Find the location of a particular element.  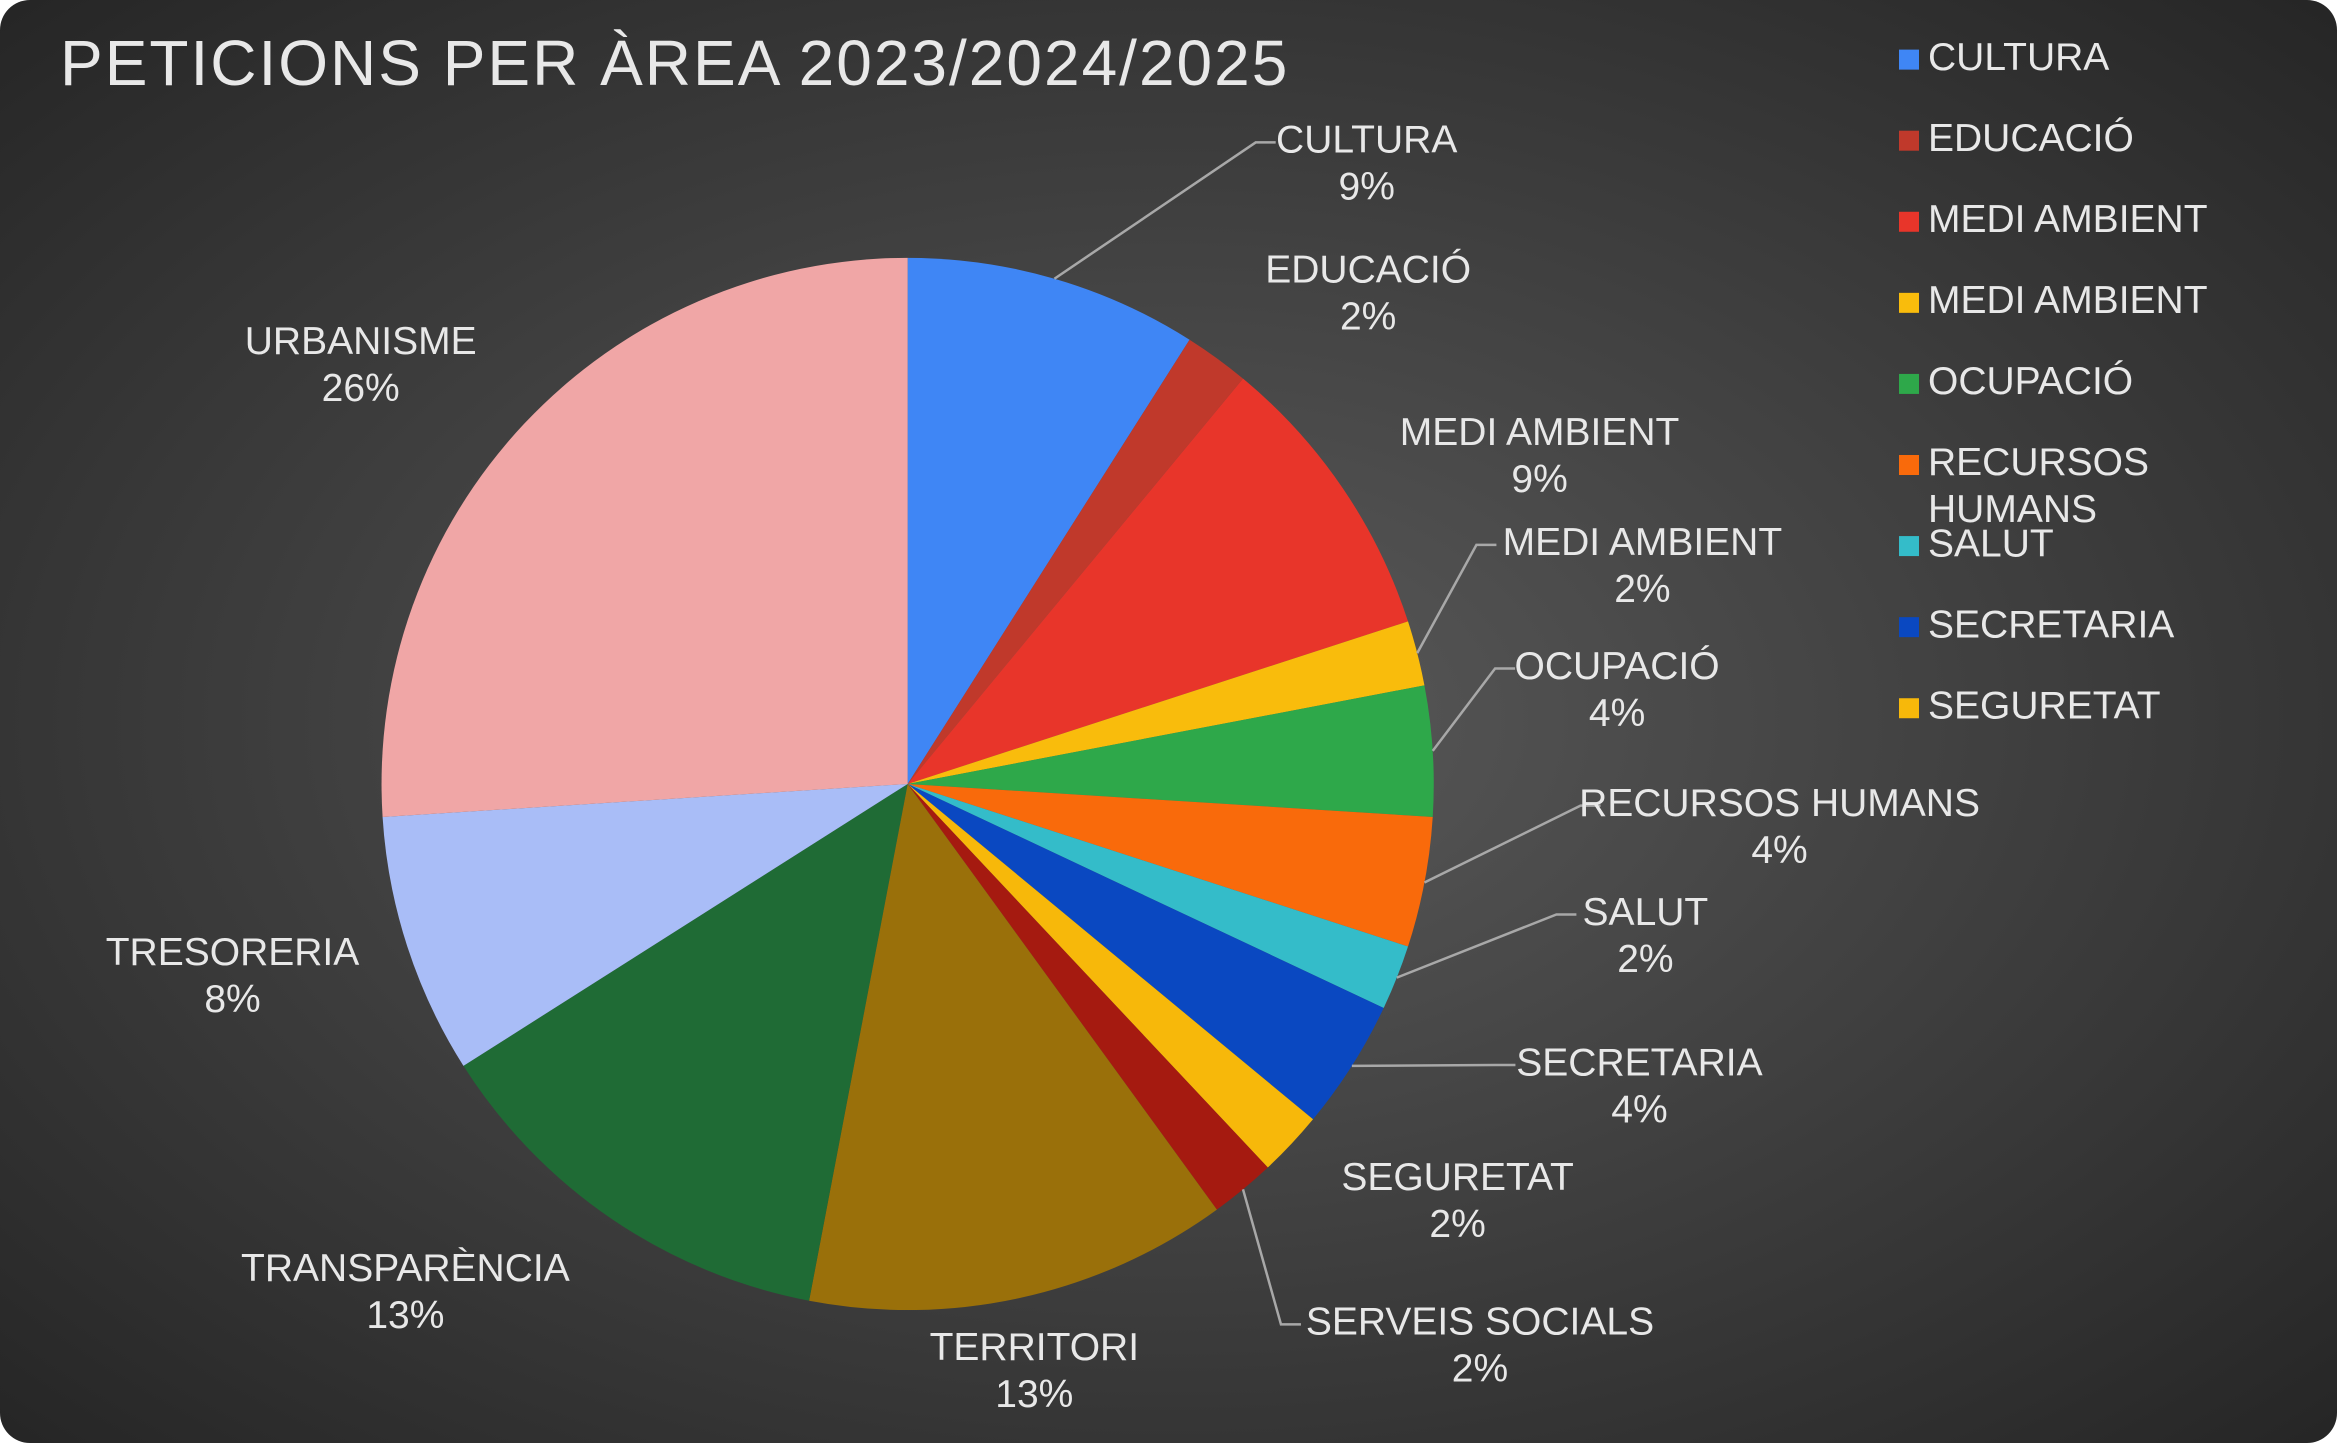

slice-label: OCUPACIÓ is located at coordinates (1617, 666).